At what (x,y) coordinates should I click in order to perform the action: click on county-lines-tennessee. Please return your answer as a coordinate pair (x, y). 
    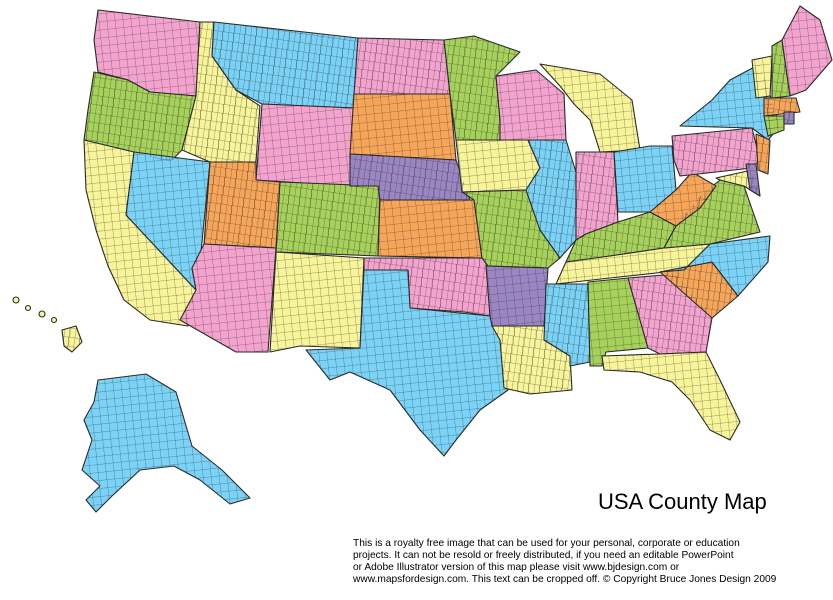
    Looking at the image, I should click on (633, 264).